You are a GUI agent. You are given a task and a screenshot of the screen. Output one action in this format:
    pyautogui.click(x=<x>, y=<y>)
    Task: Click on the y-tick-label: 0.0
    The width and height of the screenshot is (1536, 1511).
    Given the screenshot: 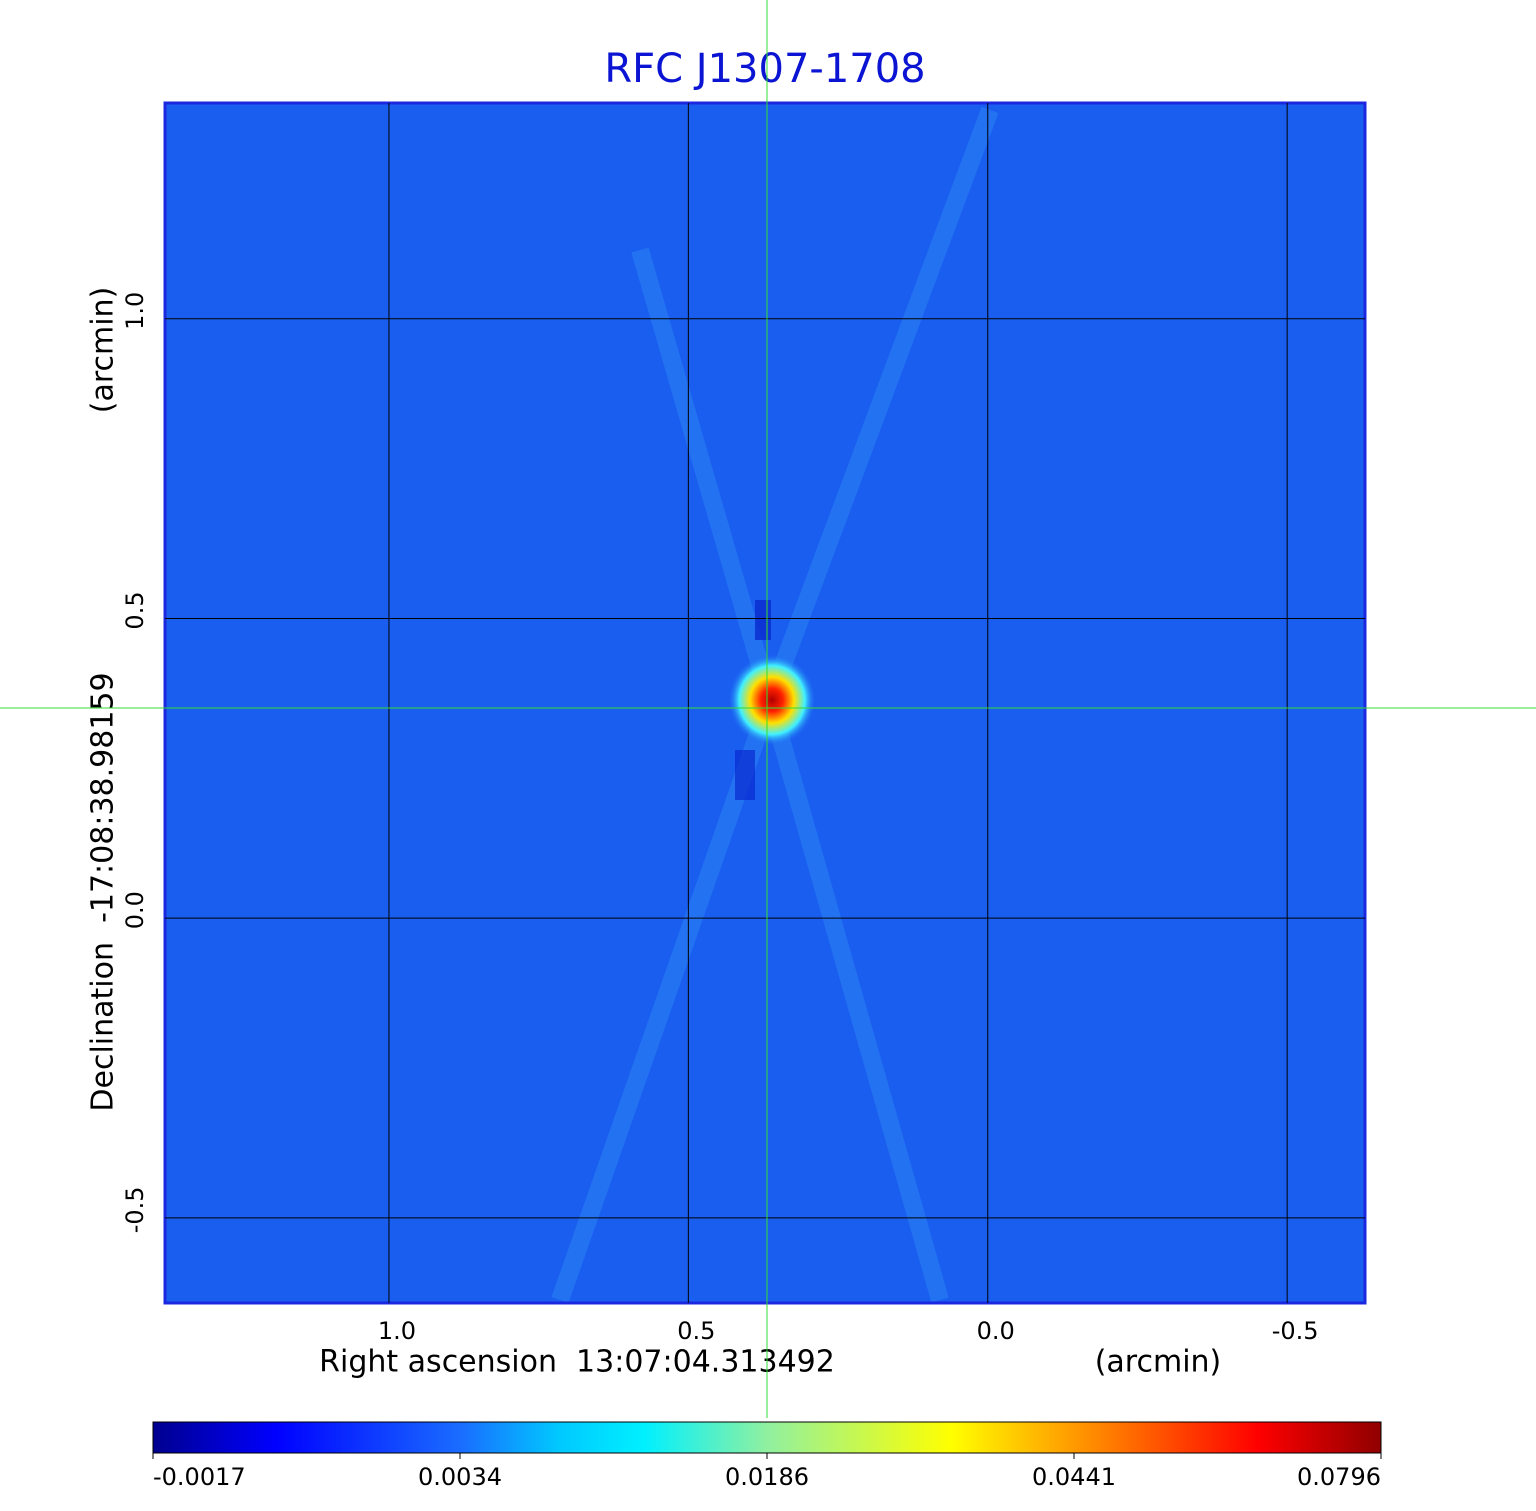 What is the action you would take?
    pyautogui.click(x=135, y=910)
    